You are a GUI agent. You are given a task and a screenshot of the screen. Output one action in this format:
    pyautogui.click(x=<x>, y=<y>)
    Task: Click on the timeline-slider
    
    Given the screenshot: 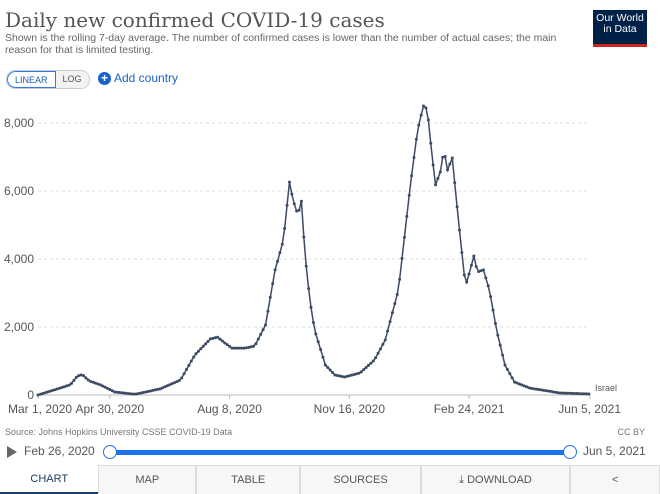 What is the action you would take?
    pyautogui.click(x=340, y=452)
    